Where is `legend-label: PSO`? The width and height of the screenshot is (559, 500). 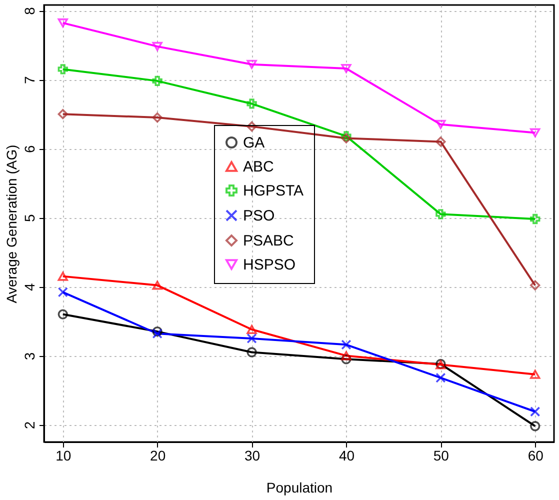
legend-label: PSO is located at coordinates (259, 216).